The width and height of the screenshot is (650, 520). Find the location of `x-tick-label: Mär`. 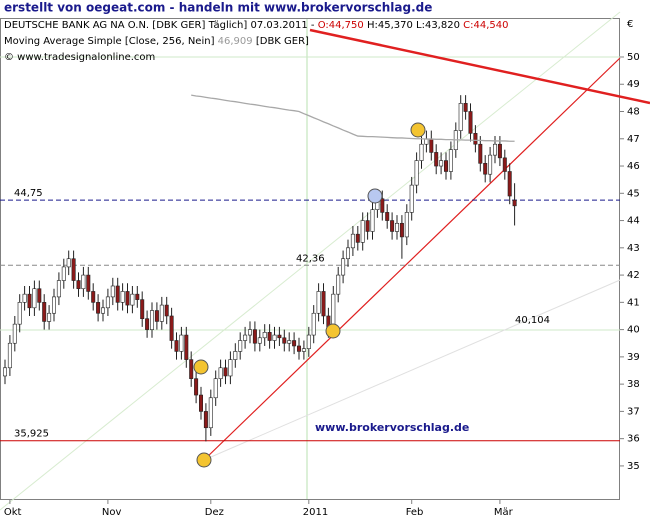

x-tick-label: Mär is located at coordinates (504, 512).